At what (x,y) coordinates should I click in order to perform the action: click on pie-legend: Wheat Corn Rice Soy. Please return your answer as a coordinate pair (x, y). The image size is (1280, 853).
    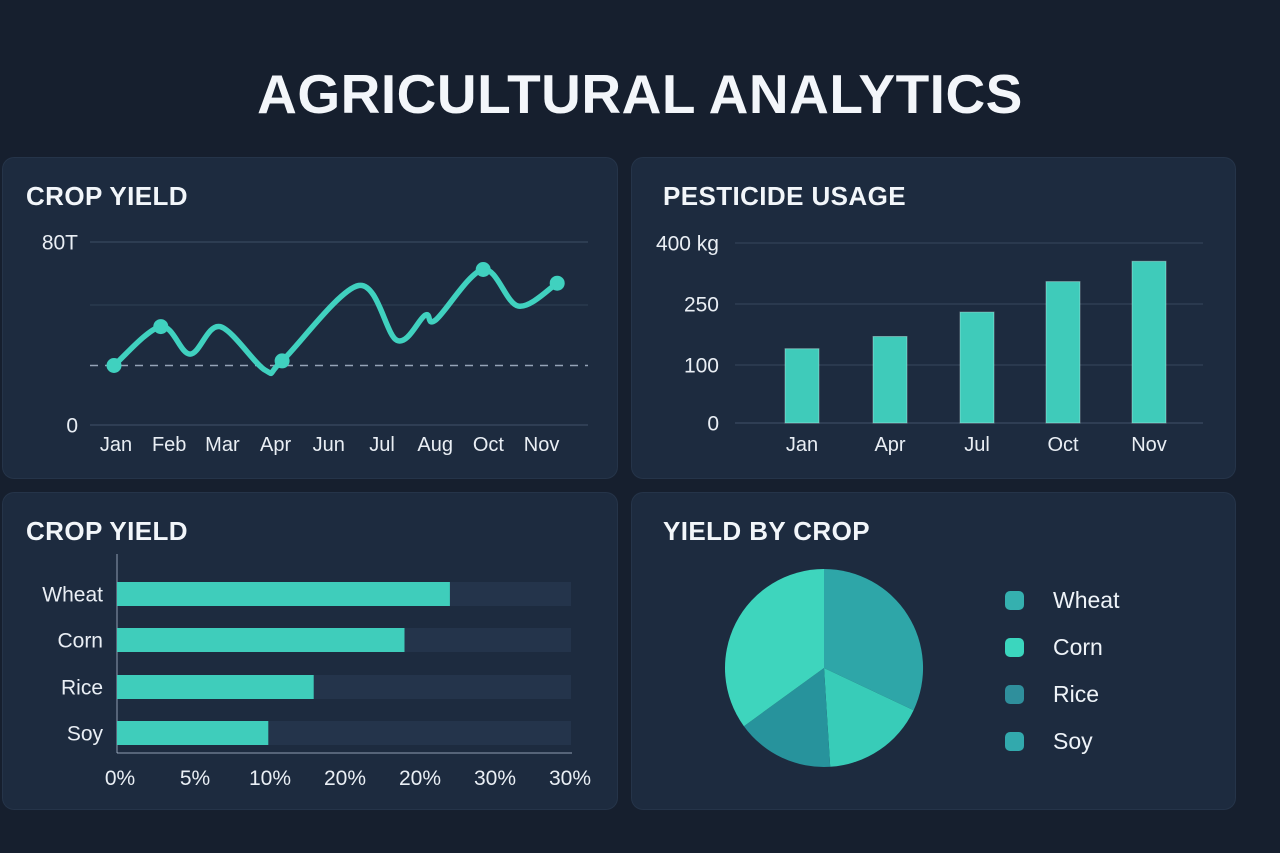
    Looking at the image, I should click on (1062, 671).